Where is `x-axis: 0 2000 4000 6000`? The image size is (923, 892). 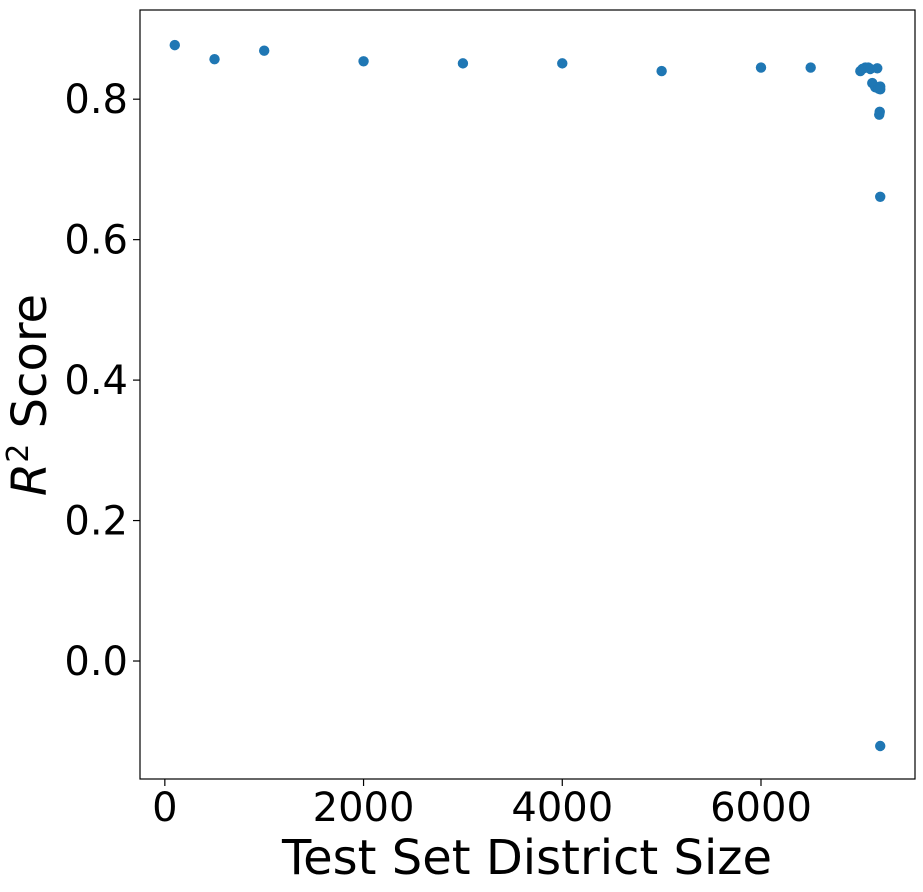 x-axis: 0 2000 4000 6000 is located at coordinates (482, 805).